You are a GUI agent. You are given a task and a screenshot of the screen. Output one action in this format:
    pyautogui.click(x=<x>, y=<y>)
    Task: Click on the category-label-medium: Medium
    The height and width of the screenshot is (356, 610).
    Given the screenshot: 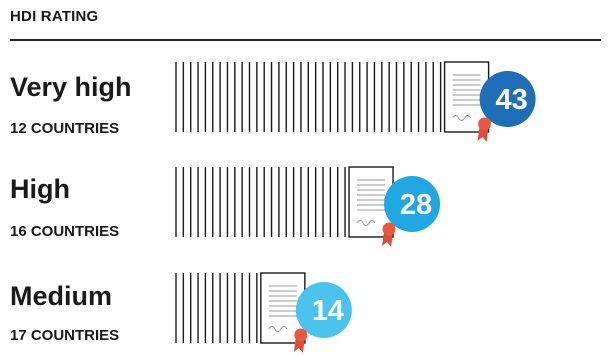 What is the action you would take?
    pyautogui.click(x=61, y=296)
    